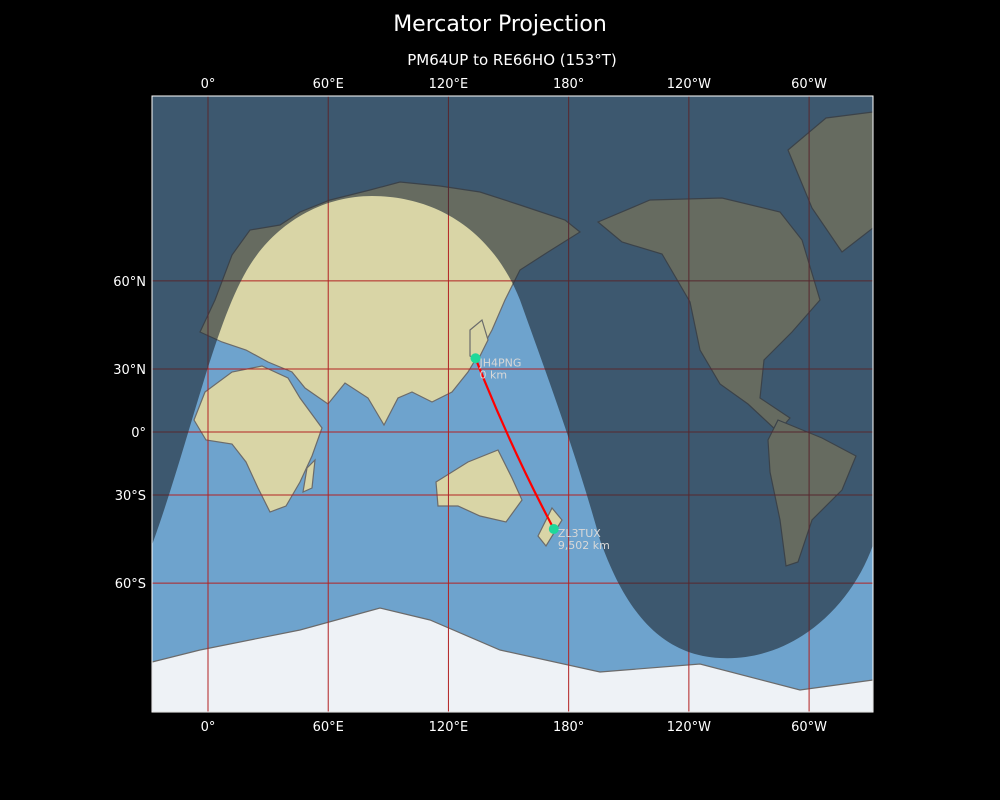 This screenshot has width=1000, height=800. I want to click on lon-tick-label-bottom: 60°E, so click(328, 727).